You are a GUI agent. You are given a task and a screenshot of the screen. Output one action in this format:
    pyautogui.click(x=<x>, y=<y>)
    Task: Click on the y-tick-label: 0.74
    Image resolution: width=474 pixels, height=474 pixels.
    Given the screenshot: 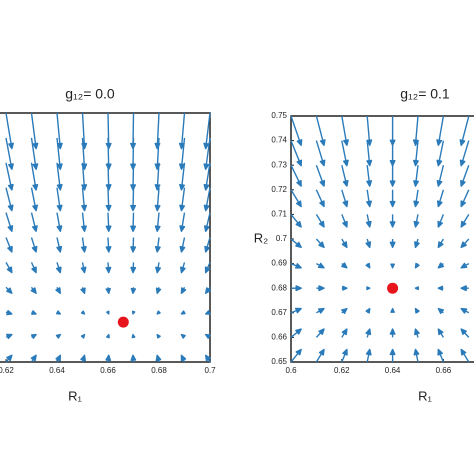 What is the action you would take?
    pyautogui.click(x=279, y=140)
    